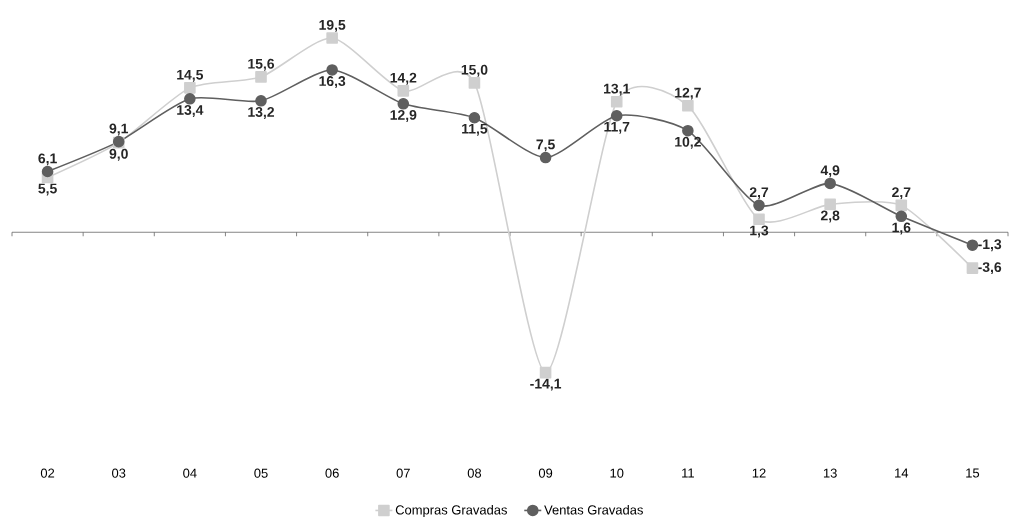  I want to click on data-label: 12,7, so click(688, 93).